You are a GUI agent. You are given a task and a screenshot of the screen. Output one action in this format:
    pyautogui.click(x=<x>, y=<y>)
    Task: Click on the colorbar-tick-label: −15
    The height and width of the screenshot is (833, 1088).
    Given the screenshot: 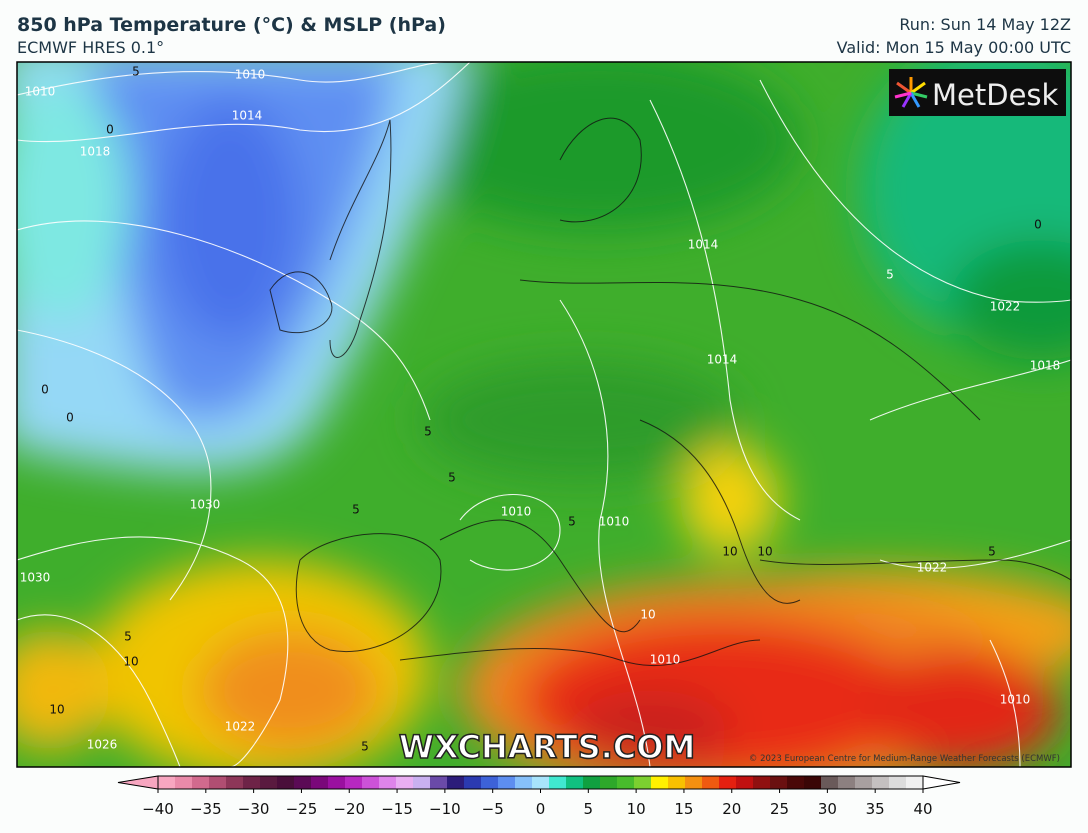 What is the action you would take?
    pyautogui.click(x=397, y=809)
    